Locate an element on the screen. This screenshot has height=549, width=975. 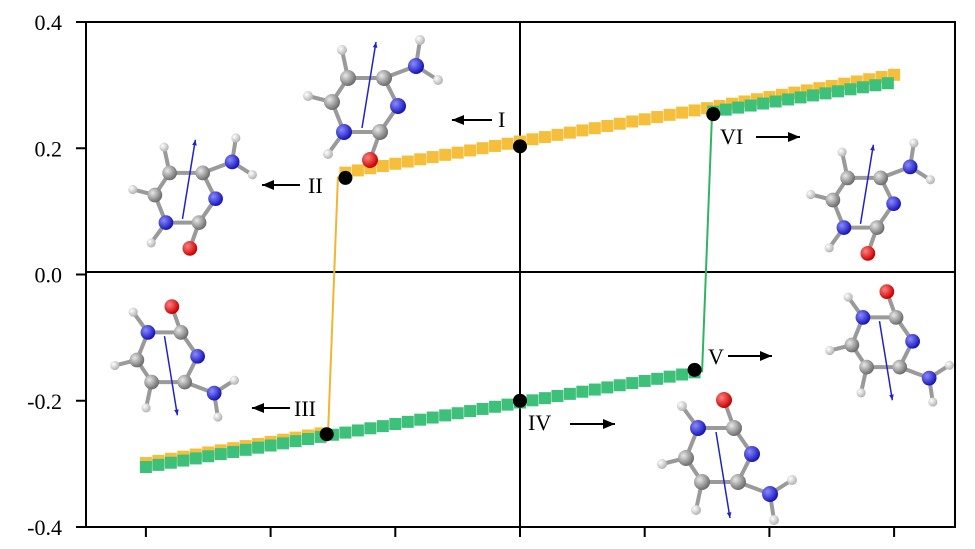
molecule-iii is located at coordinates (174, 360).